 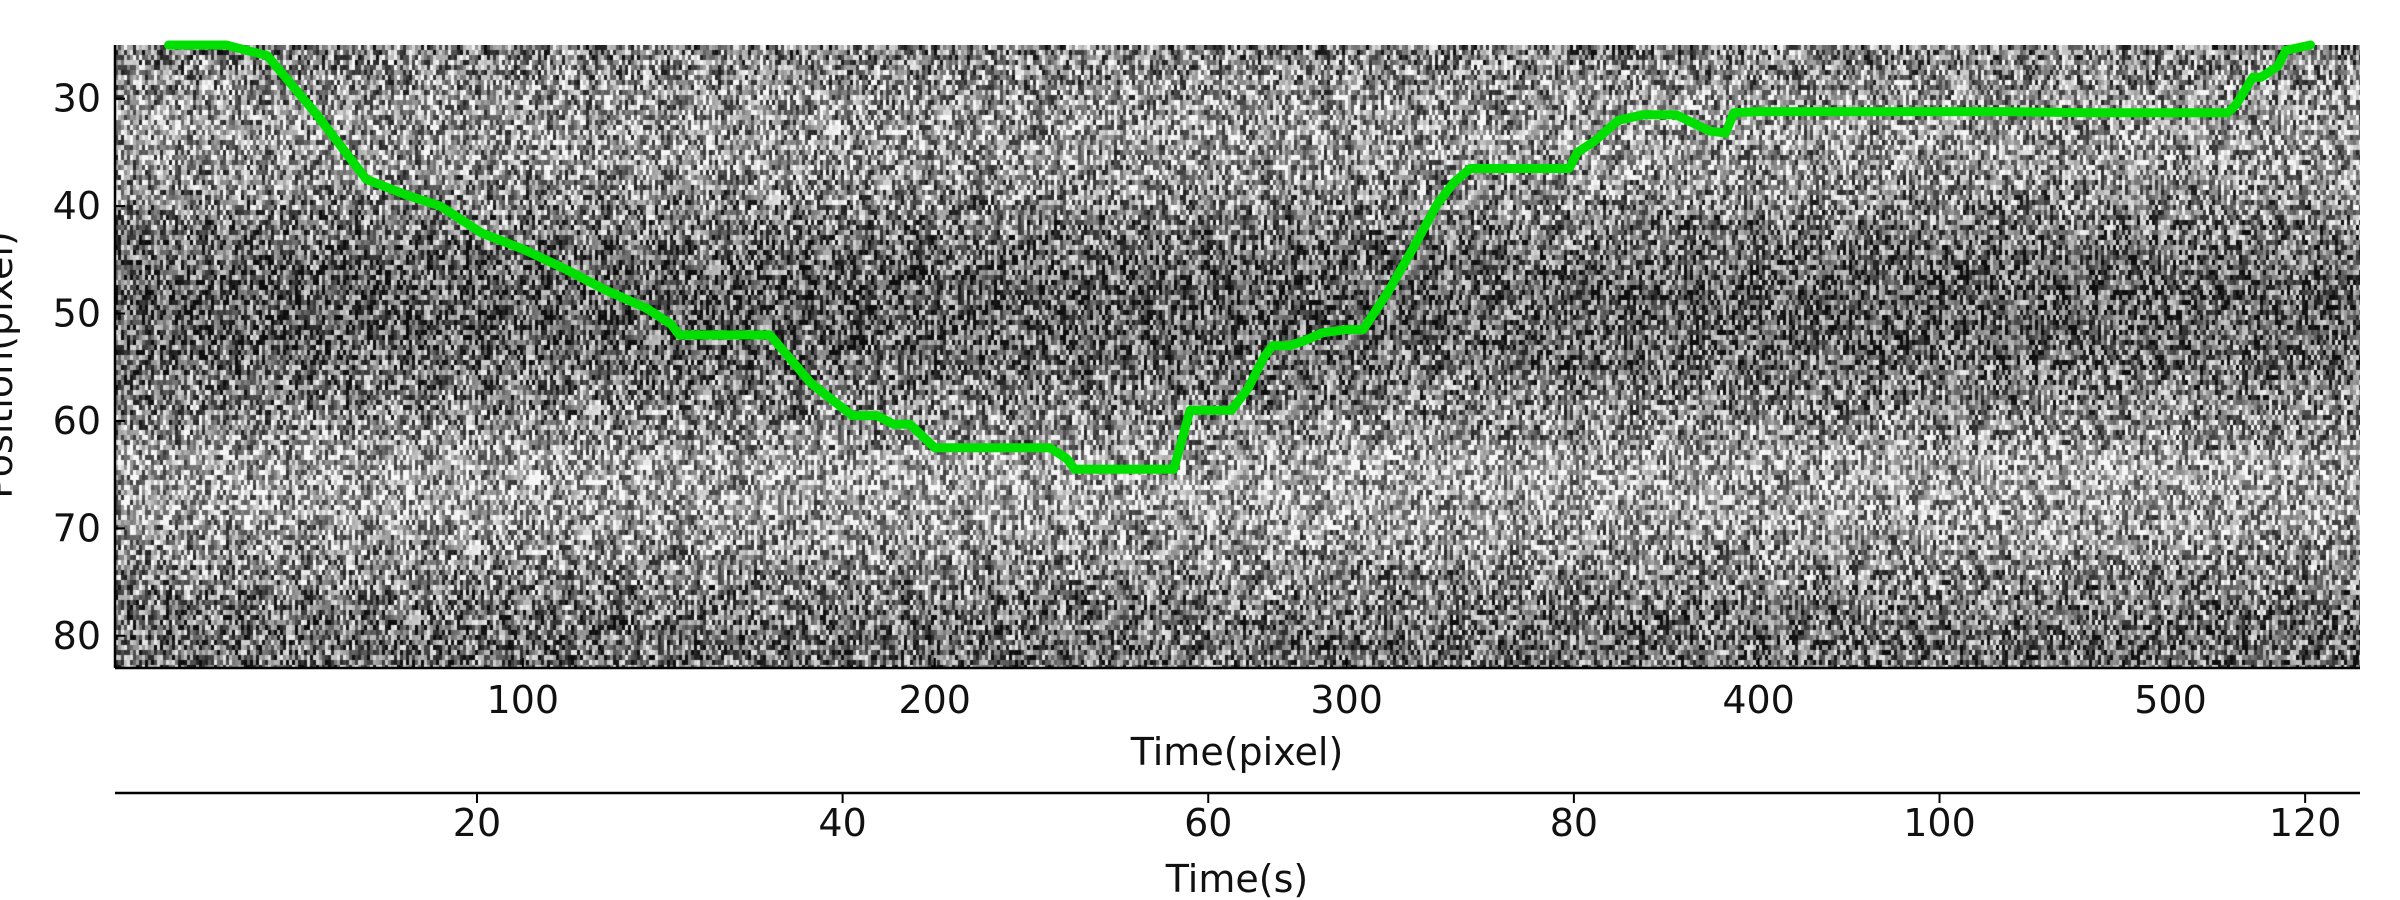 What do you see at coordinates (77, 636) in the screenshot?
I see `y-tick-label: 80` at bounding box center [77, 636].